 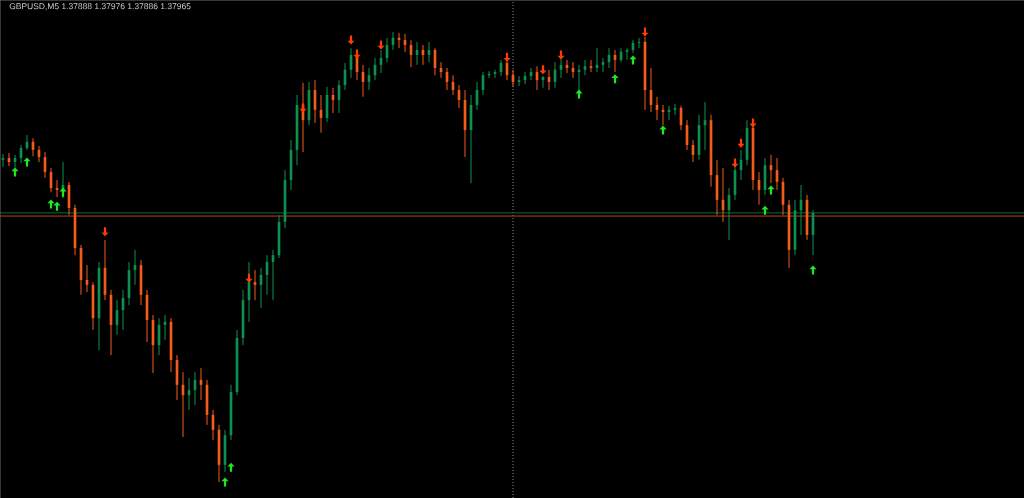 What do you see at coordinates (100, 7) in the screenshot?
I see `chart-title: GBPUSD,M5 1.37888 1.37976 1.37886 1.37965` at bounding box center [100, 7].